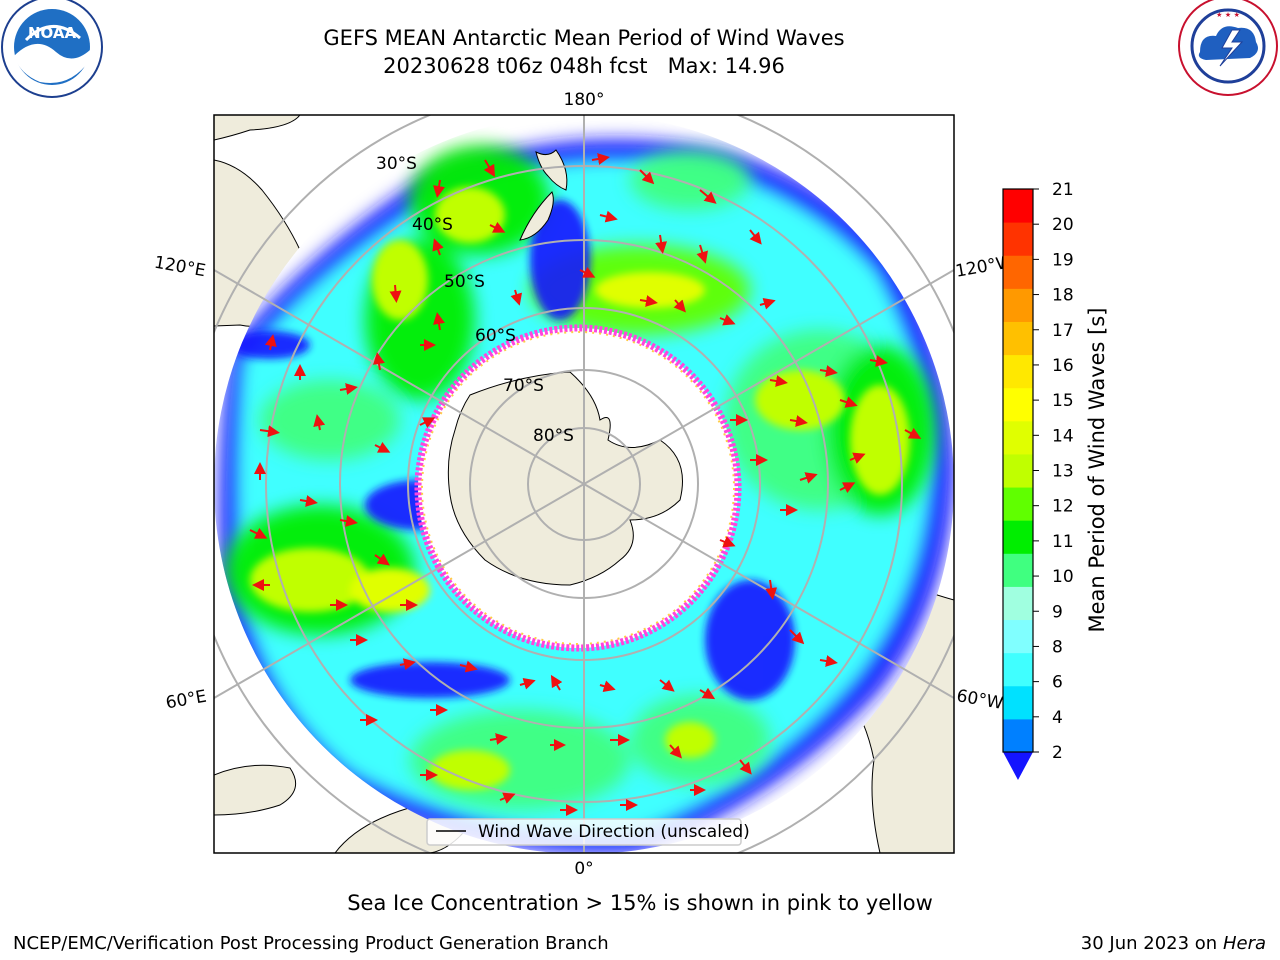 Image resolution: width=1280 pixels, height=960 pixels. What do you see at coordinates (553, 436) in the screenshot?
I see `lat-label-80s: 80°S` at bounding box center [553, 436].